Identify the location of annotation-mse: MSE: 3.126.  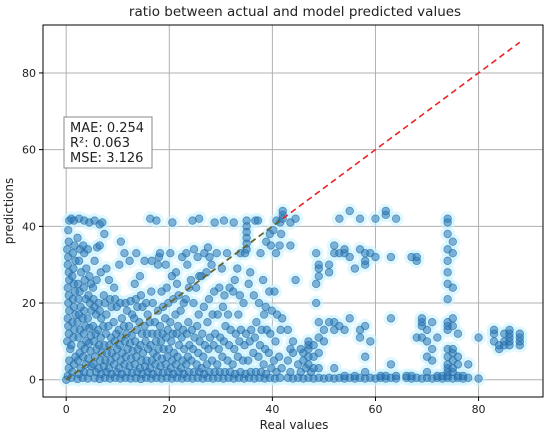
(106, 158).